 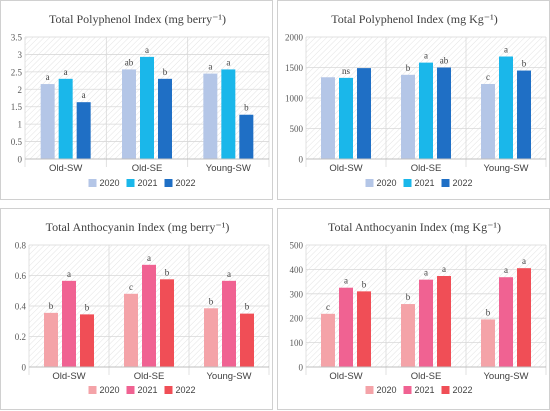 I want to click on y-tick-label: 1.5, so click(x=17, y=107).